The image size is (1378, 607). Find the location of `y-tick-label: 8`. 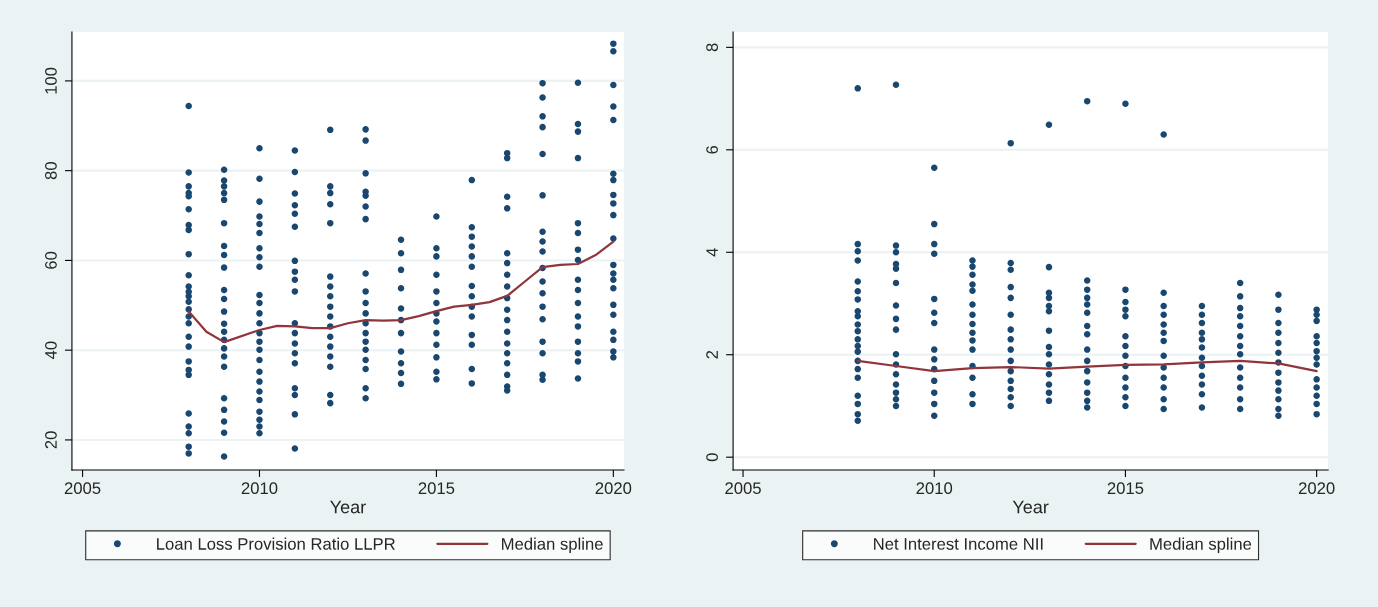

y-tick-label: 8 is located at coordinates (712, 47).